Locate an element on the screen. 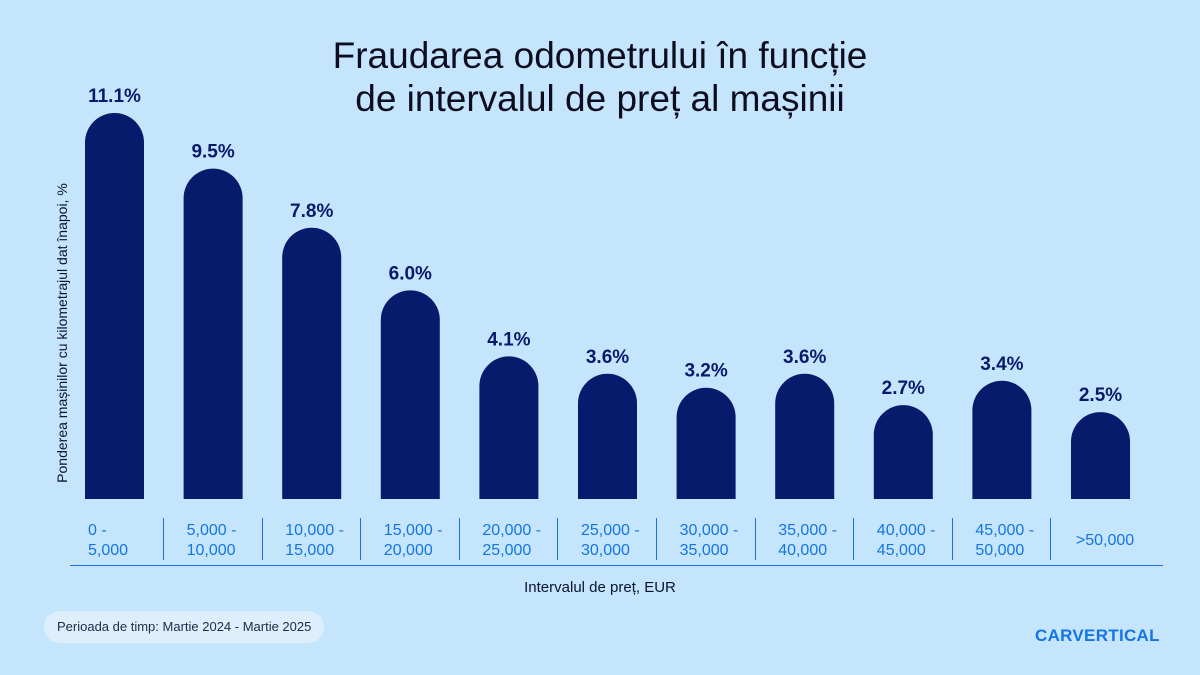  x-tick-label-line: 5,000 is located at coordinates (108, 550).